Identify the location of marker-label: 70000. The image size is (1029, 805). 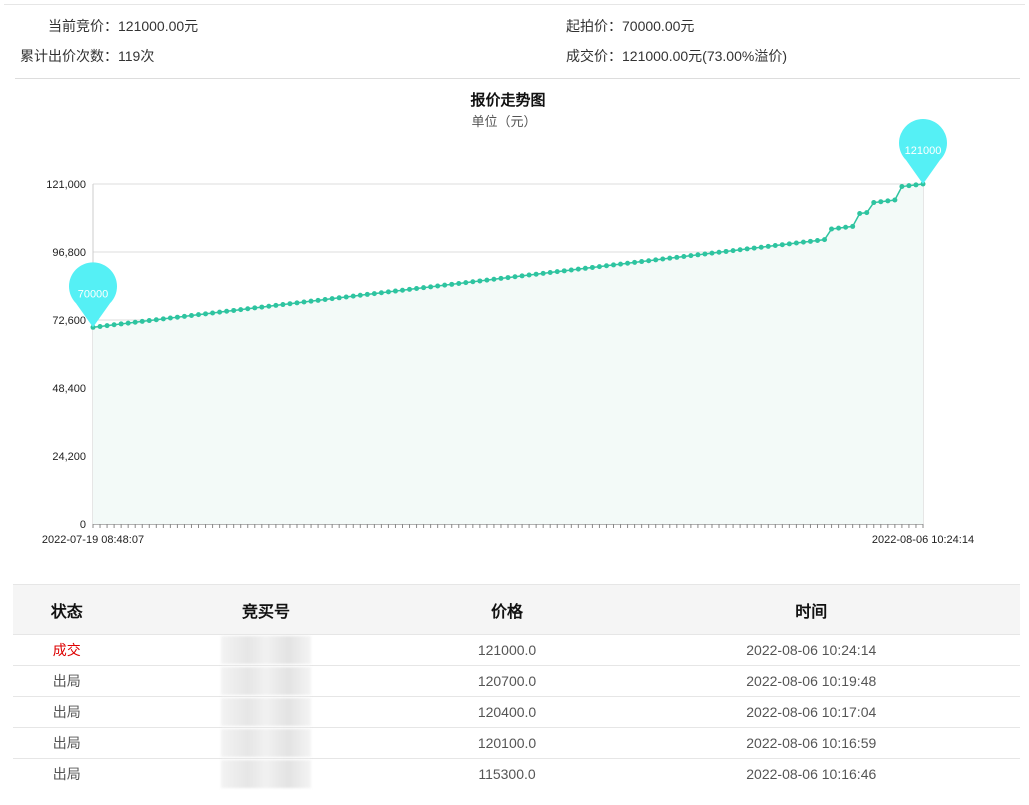
(93, 294).